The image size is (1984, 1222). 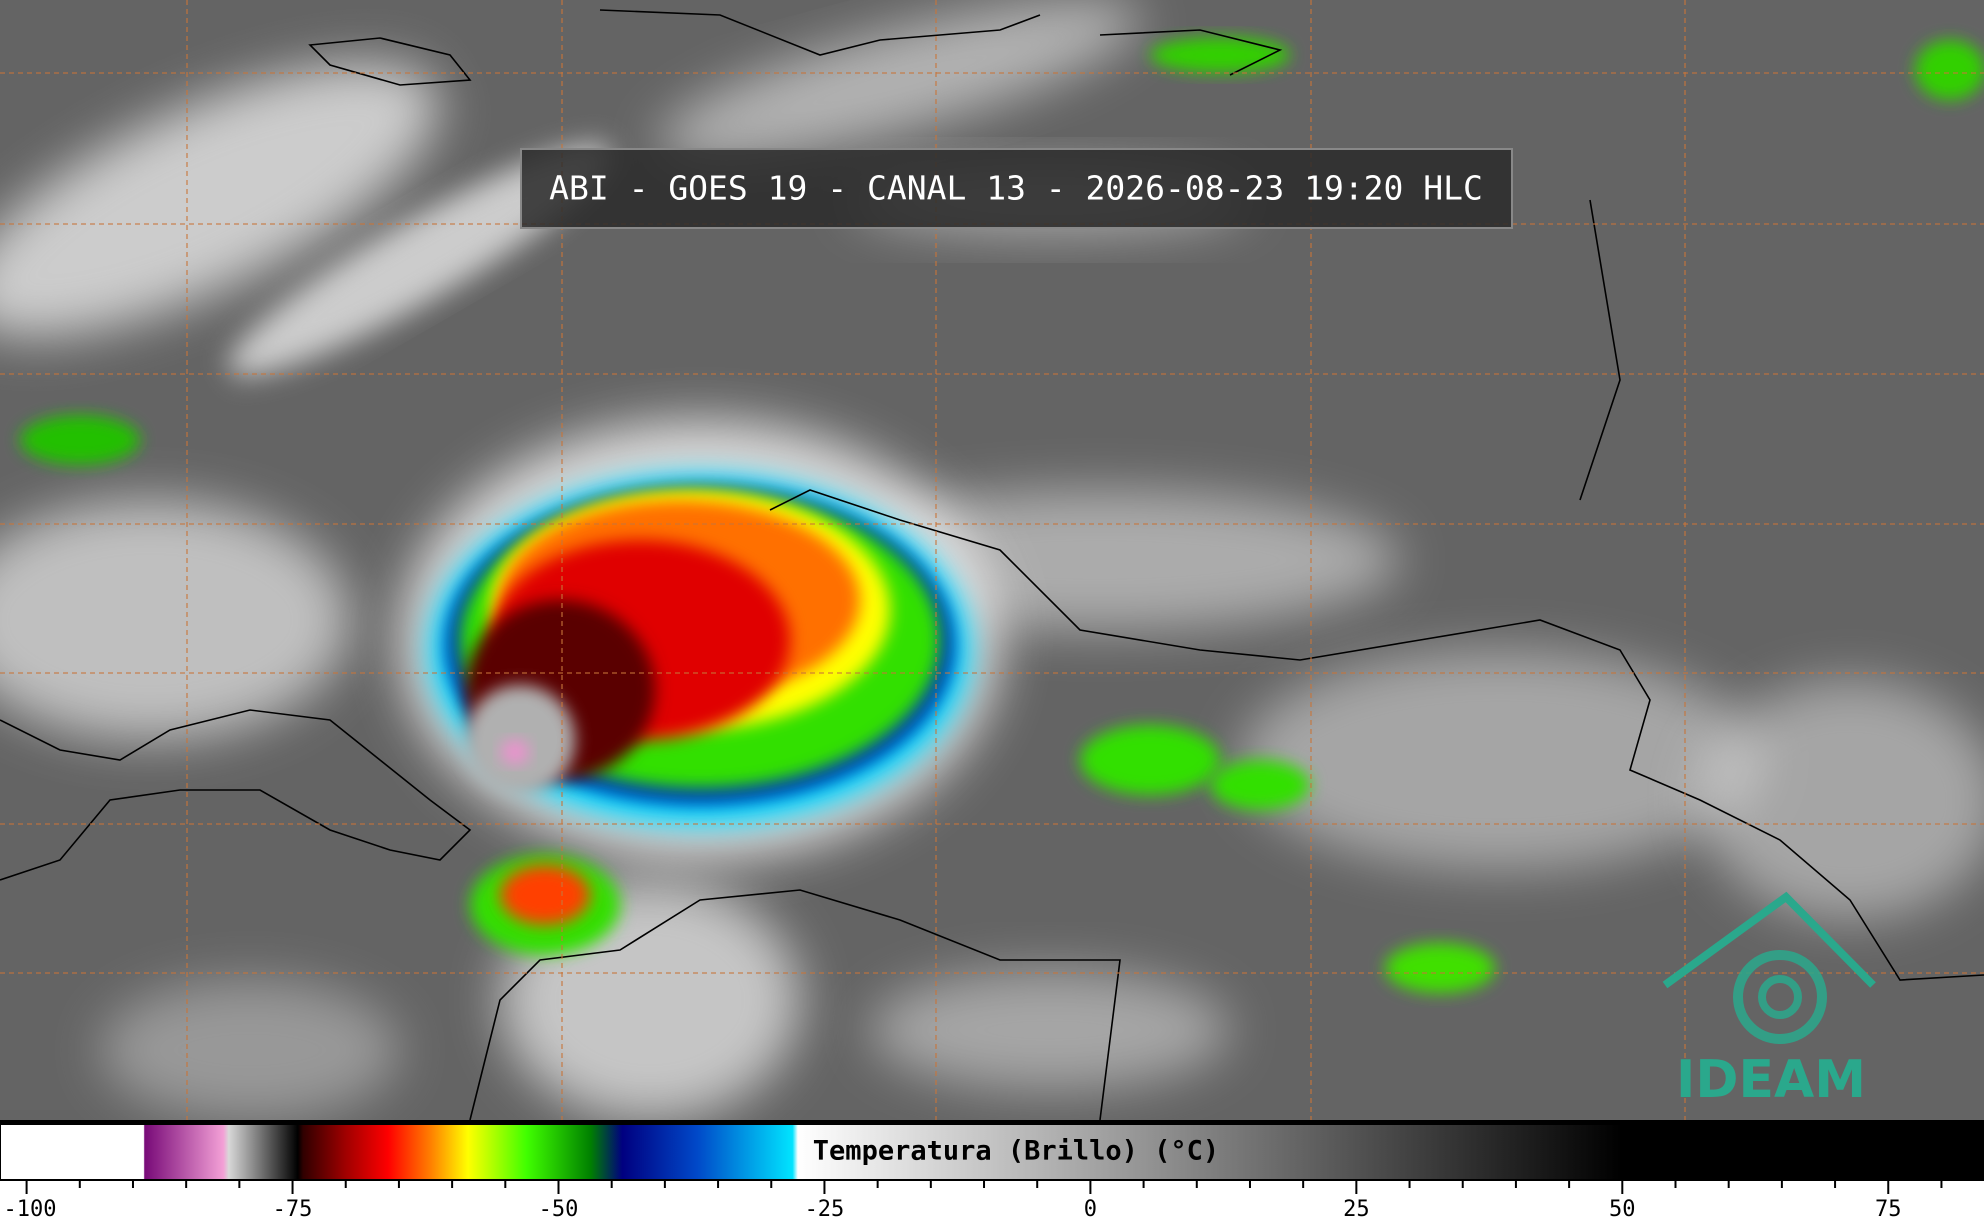 I want to click on logo-swirl, so click(x=1780, y=997).